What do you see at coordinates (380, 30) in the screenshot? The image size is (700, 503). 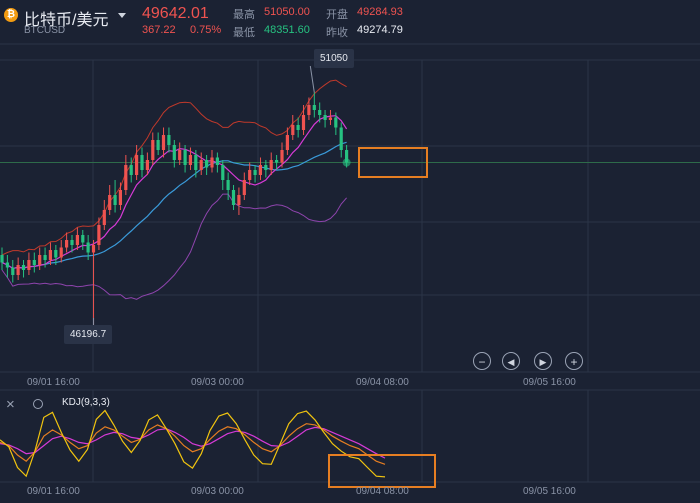 I see `prev-close-value: 49274.79` at bounding box center [380, 30].